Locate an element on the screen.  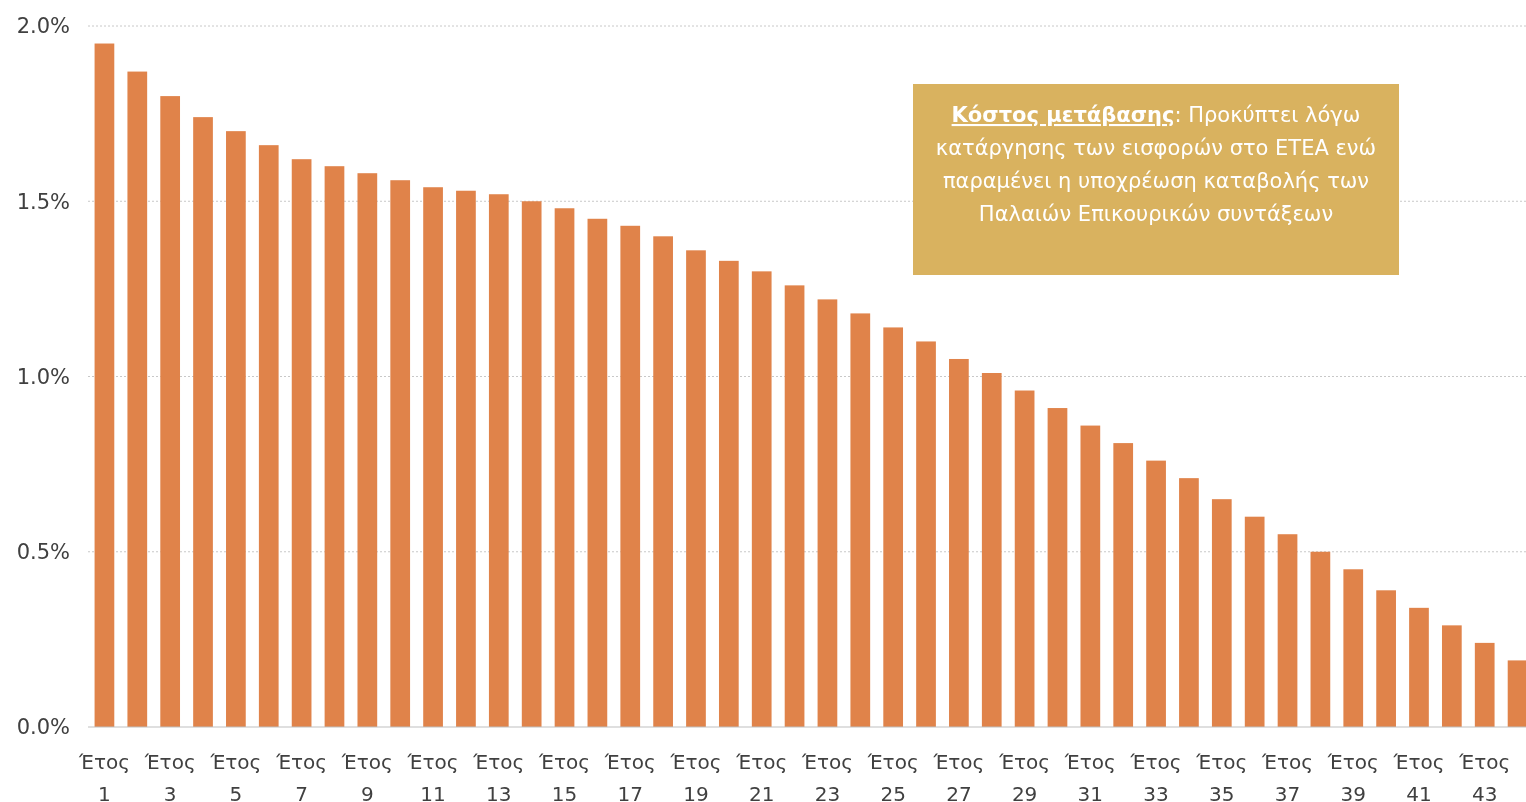
x-tick-label: Έτος 5 is located at coordinates (235, 776).